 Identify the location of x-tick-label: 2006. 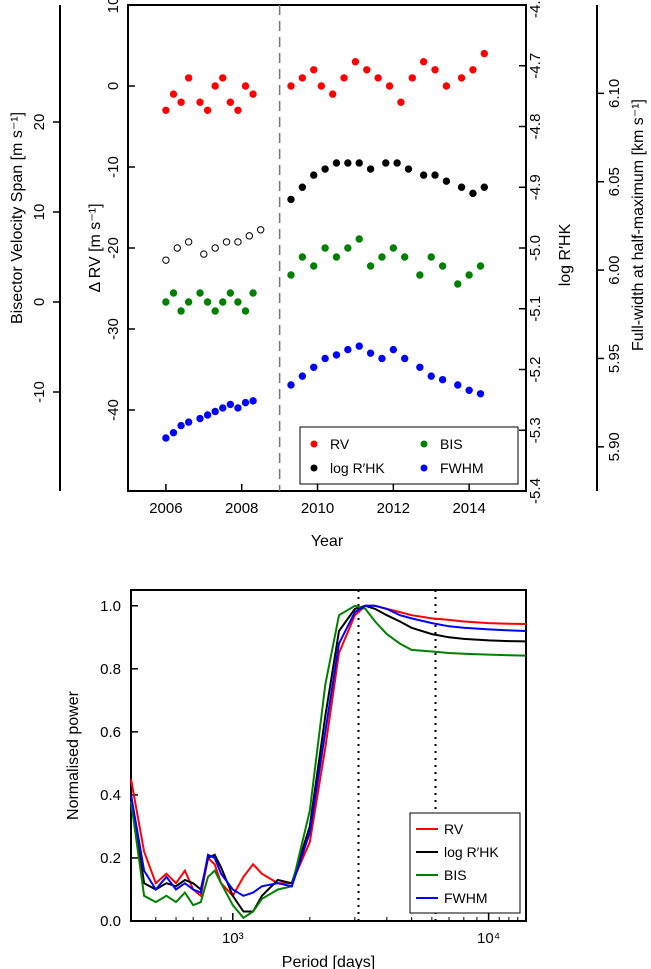
(165, 508).